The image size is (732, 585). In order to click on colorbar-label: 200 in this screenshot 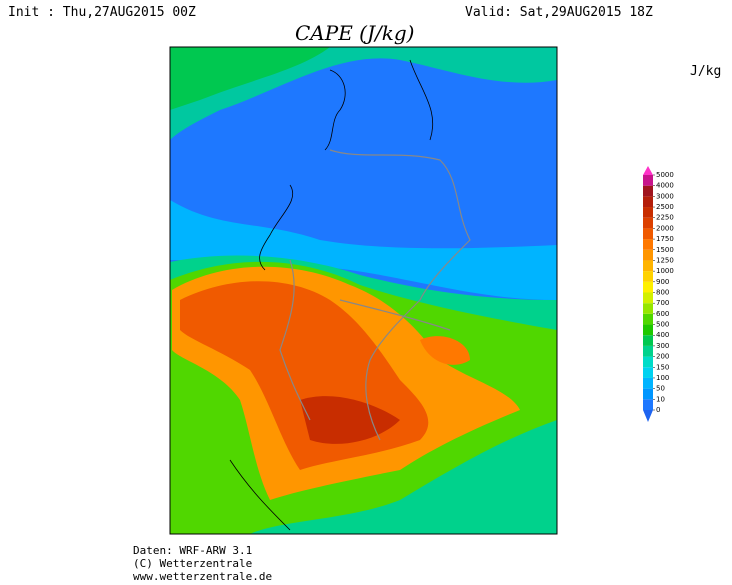, I will do `click(662, 357)`.